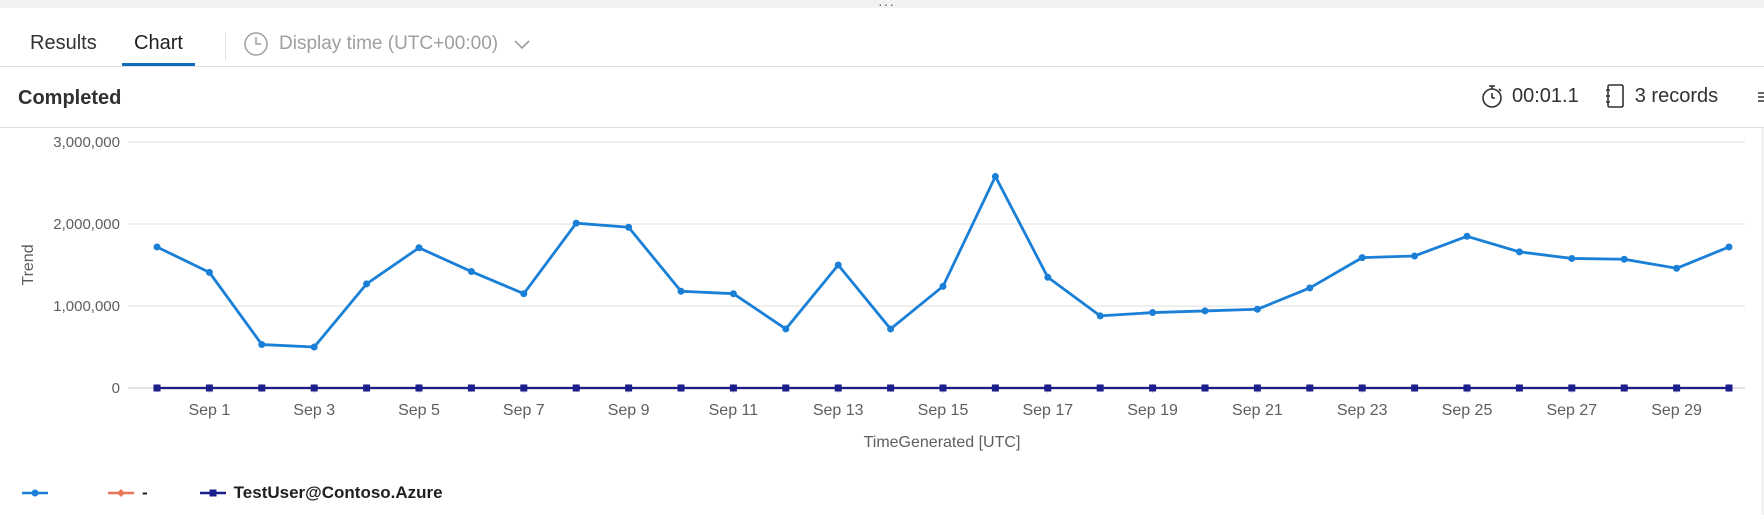 The height and width of the screenshot is (515, 1764). Describe the element at coordinates (524, 410) in the screenshot. I see `x-tick-label: Sep 7` at that location.